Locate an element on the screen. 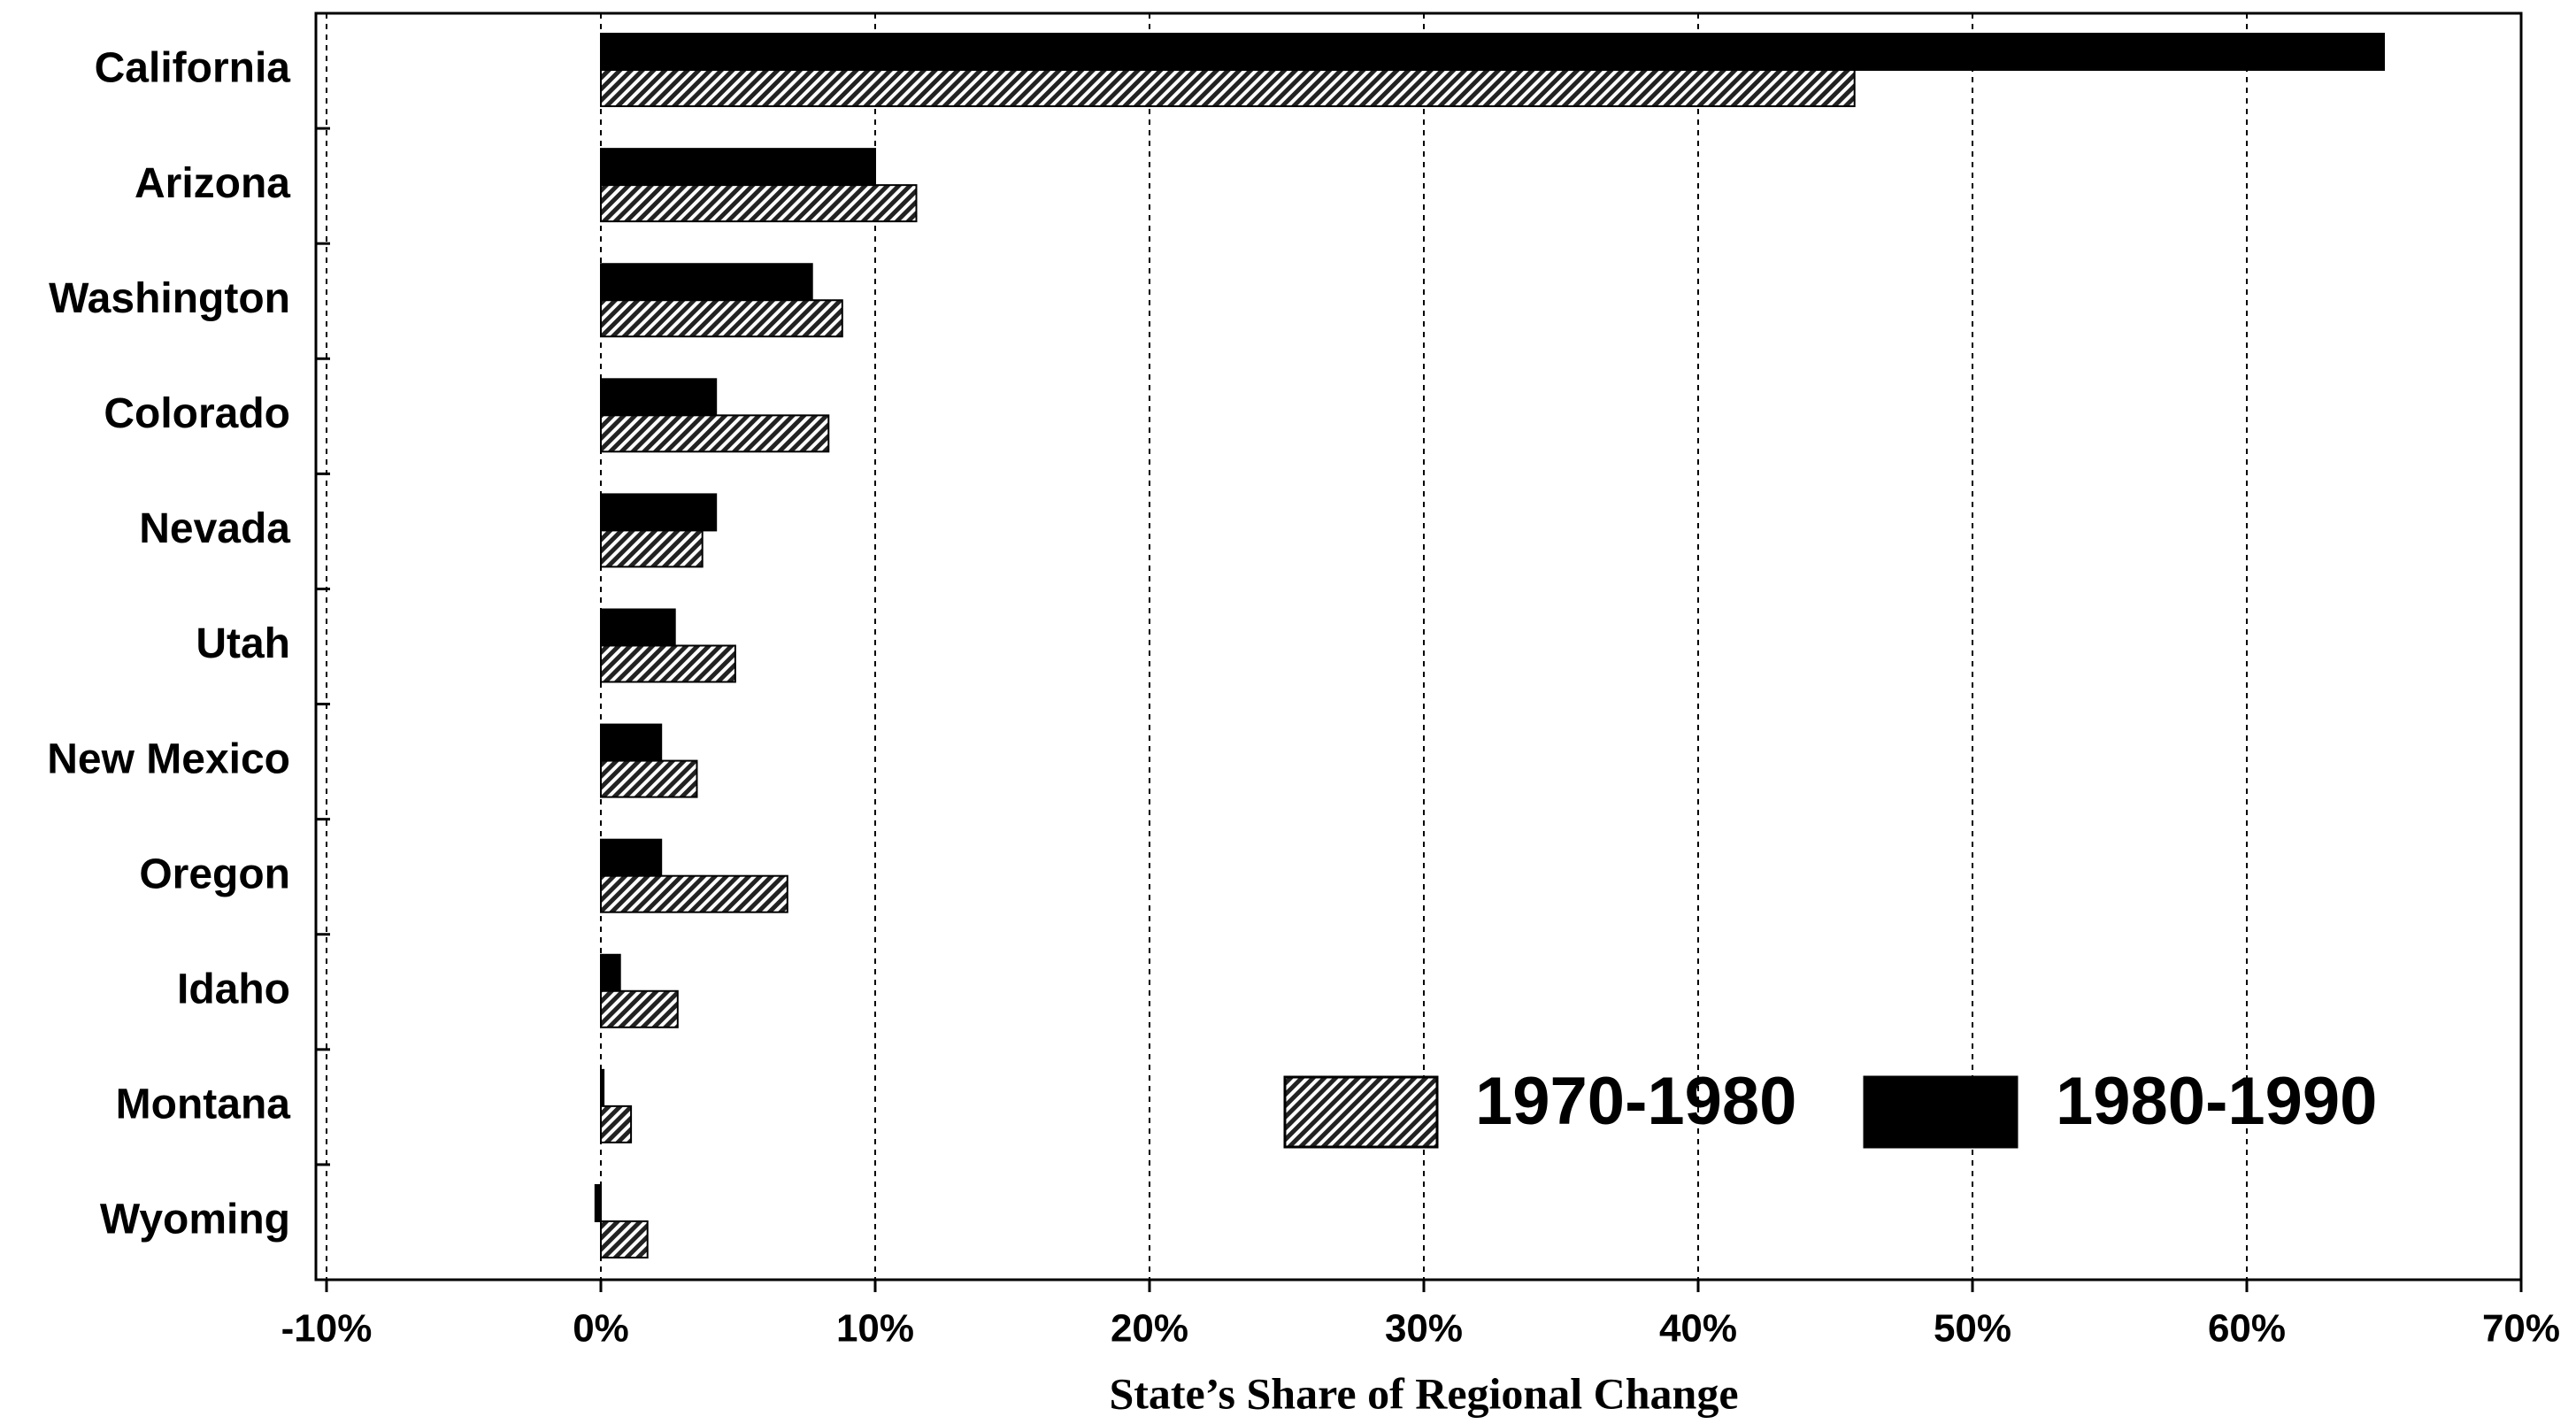 This screenshot has width=2576, height=1424. y-tick-label: Wyoming is located at coordinates (195, 1220).